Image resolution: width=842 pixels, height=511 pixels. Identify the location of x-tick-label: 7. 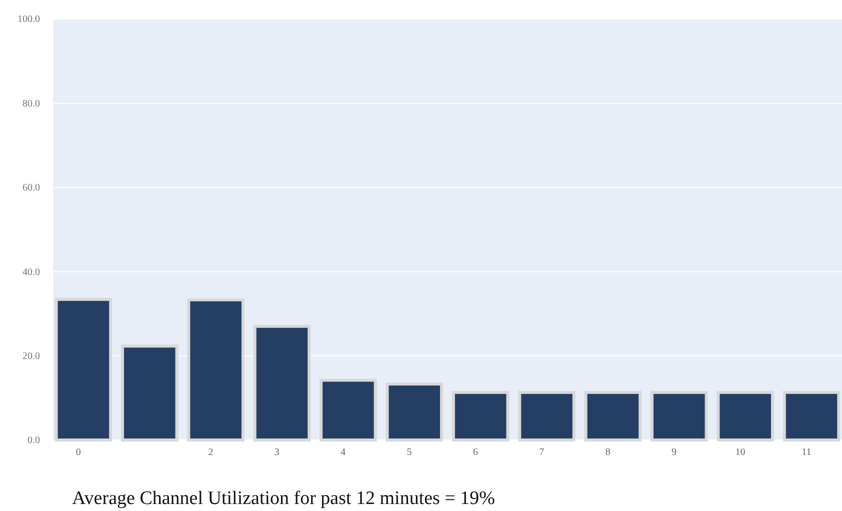
(541, 452).